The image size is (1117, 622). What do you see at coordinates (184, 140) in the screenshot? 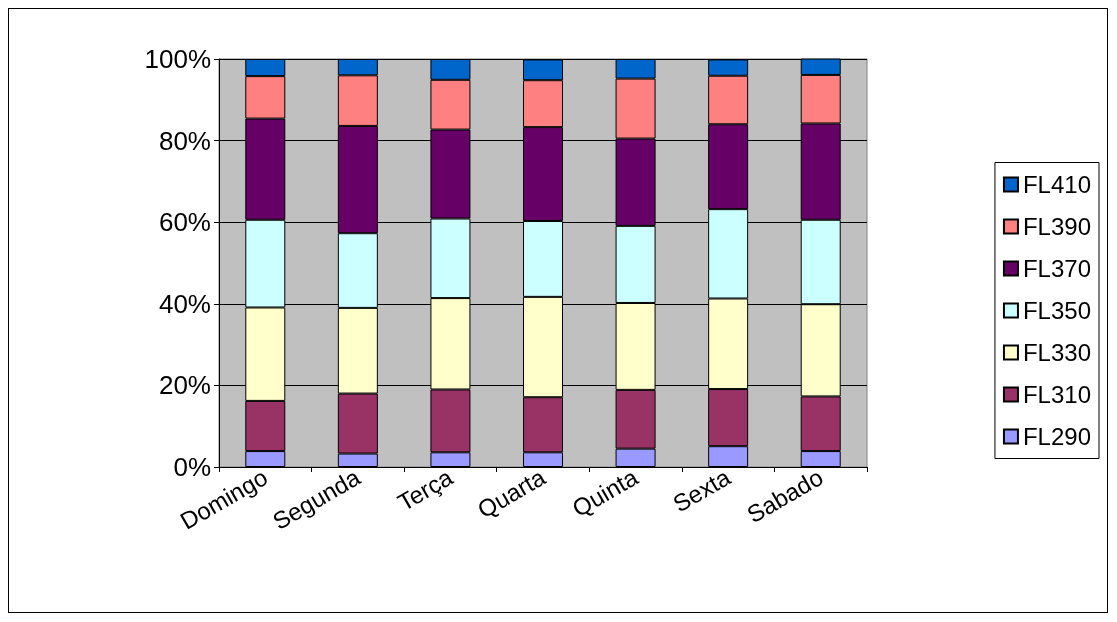
I see `y-tick-label: 80%` at bounding box center [184, 140].